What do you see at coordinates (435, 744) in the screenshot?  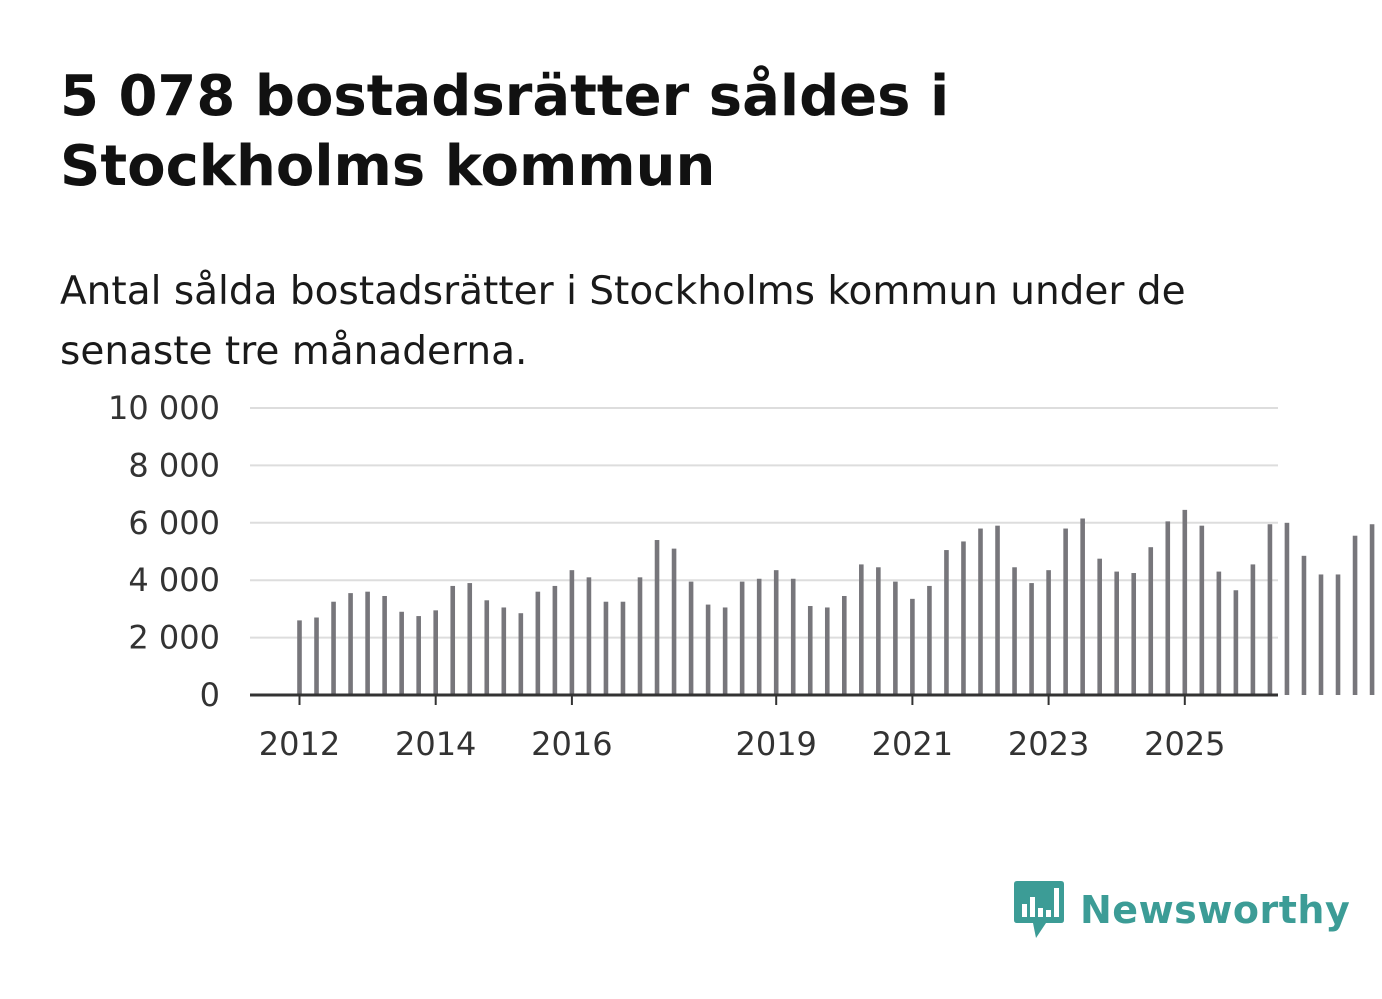 I see `x-tick-label: 2014` at bounding box center [435, 744].